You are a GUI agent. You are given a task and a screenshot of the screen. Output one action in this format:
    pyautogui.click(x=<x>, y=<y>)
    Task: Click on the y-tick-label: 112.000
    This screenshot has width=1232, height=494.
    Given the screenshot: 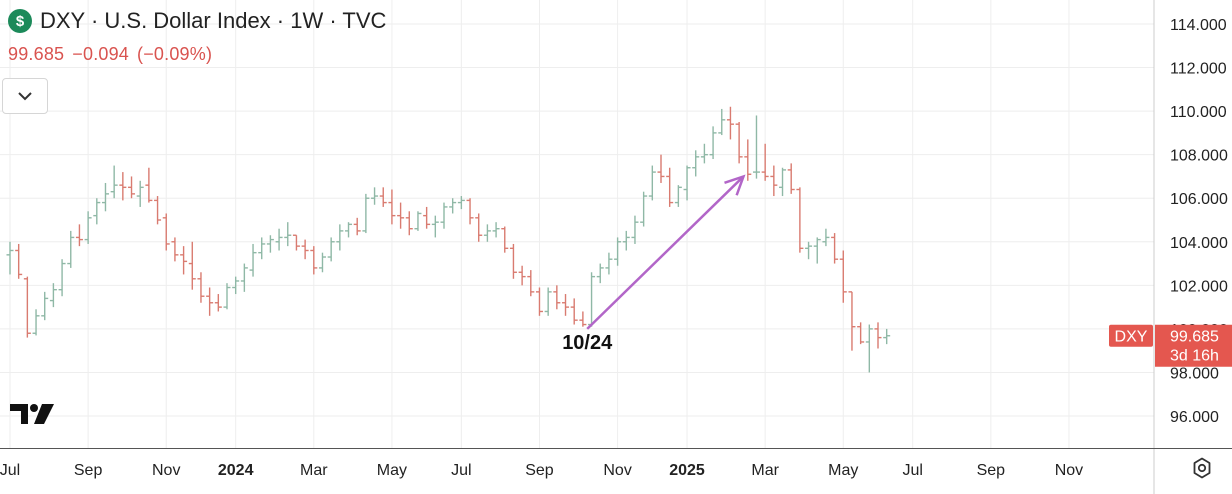 What is the action you would take?
    pyautogui.click(x=1198, y=69)
    